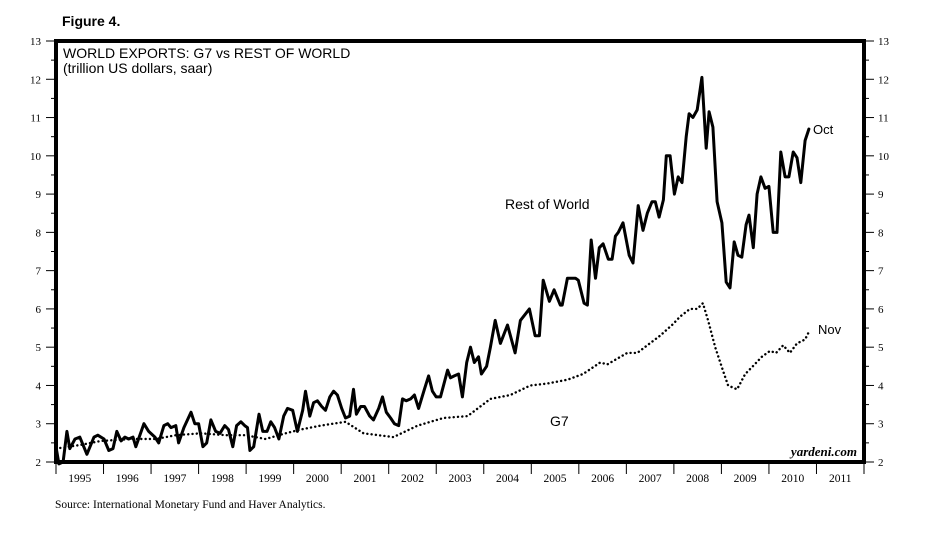 The width and height of the screenshot is (943, 541). What do you see at coordinates (881, 463) in the screenshot?
I see `y-tick-label-right: 2` at bounding box center [881, 463].